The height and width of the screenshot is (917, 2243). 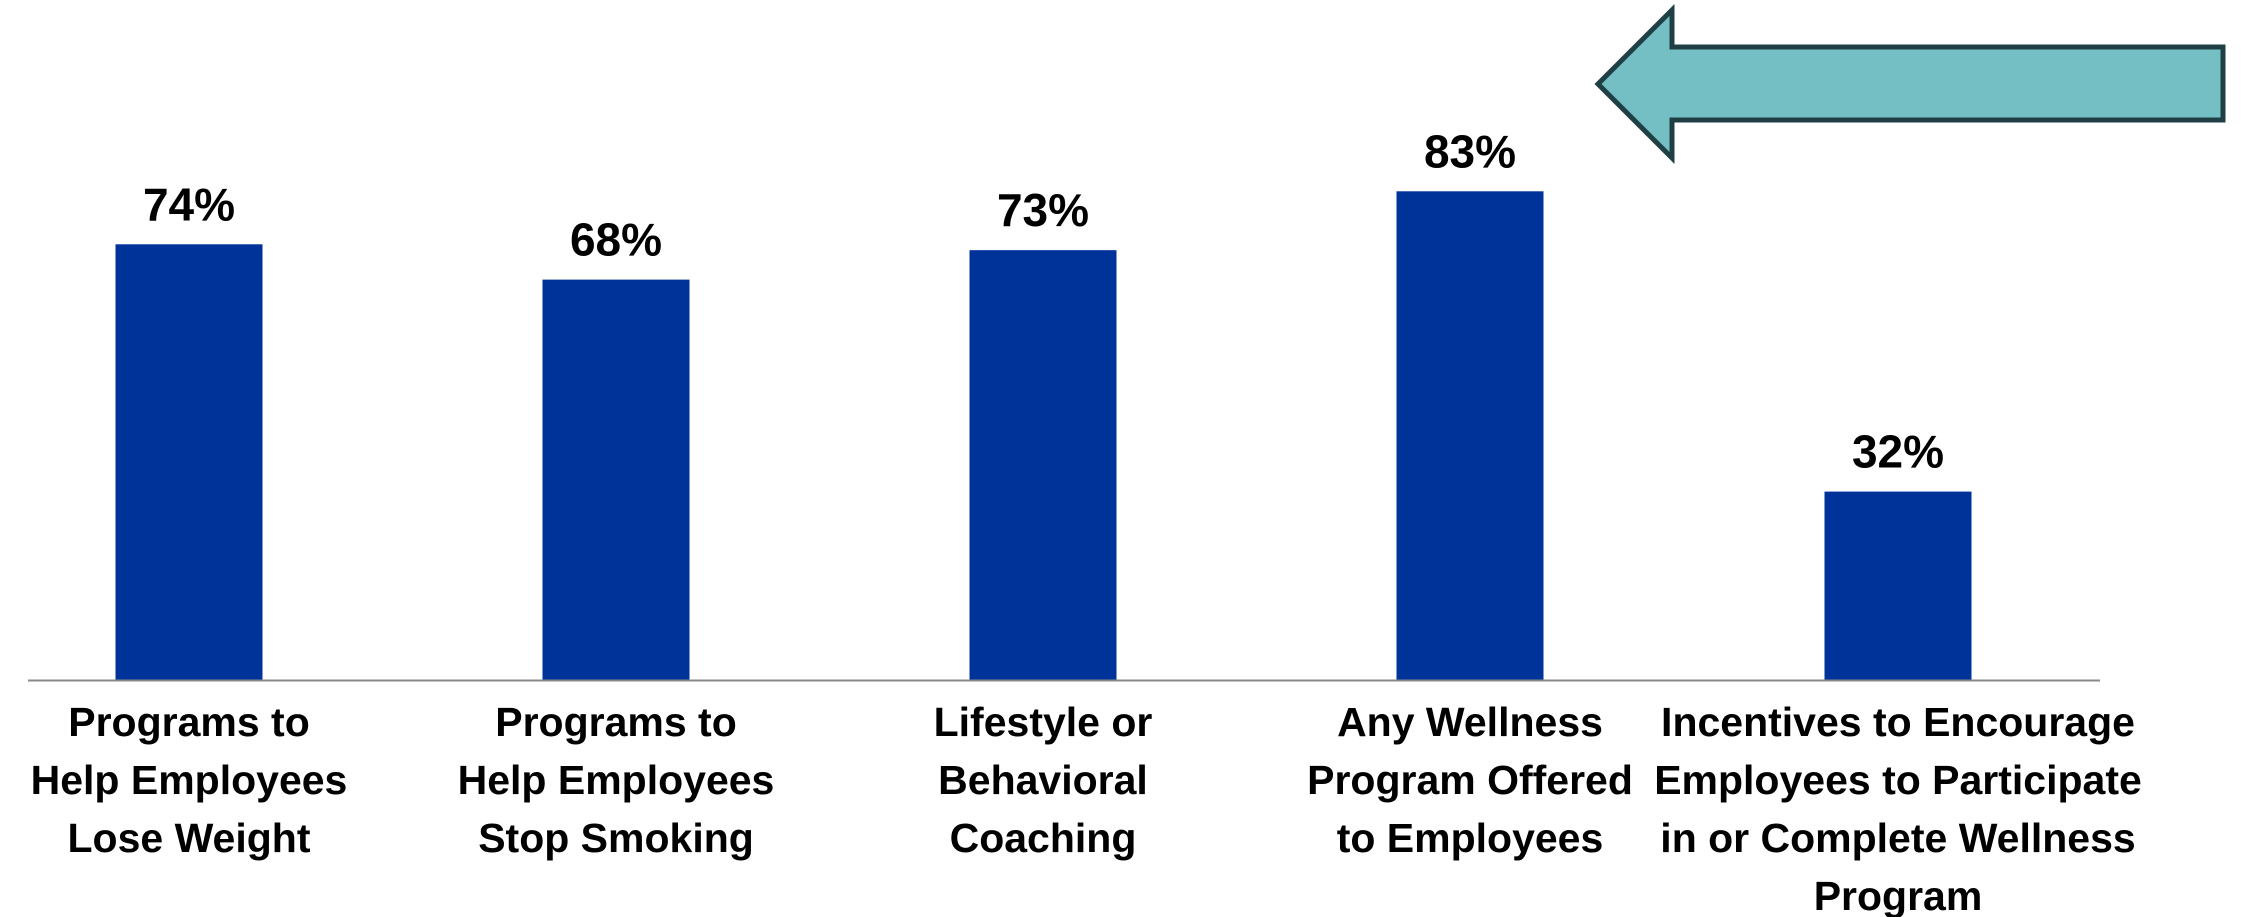 I want to click on category-label-5-line-4: Program, so click(x=1898, y=895).